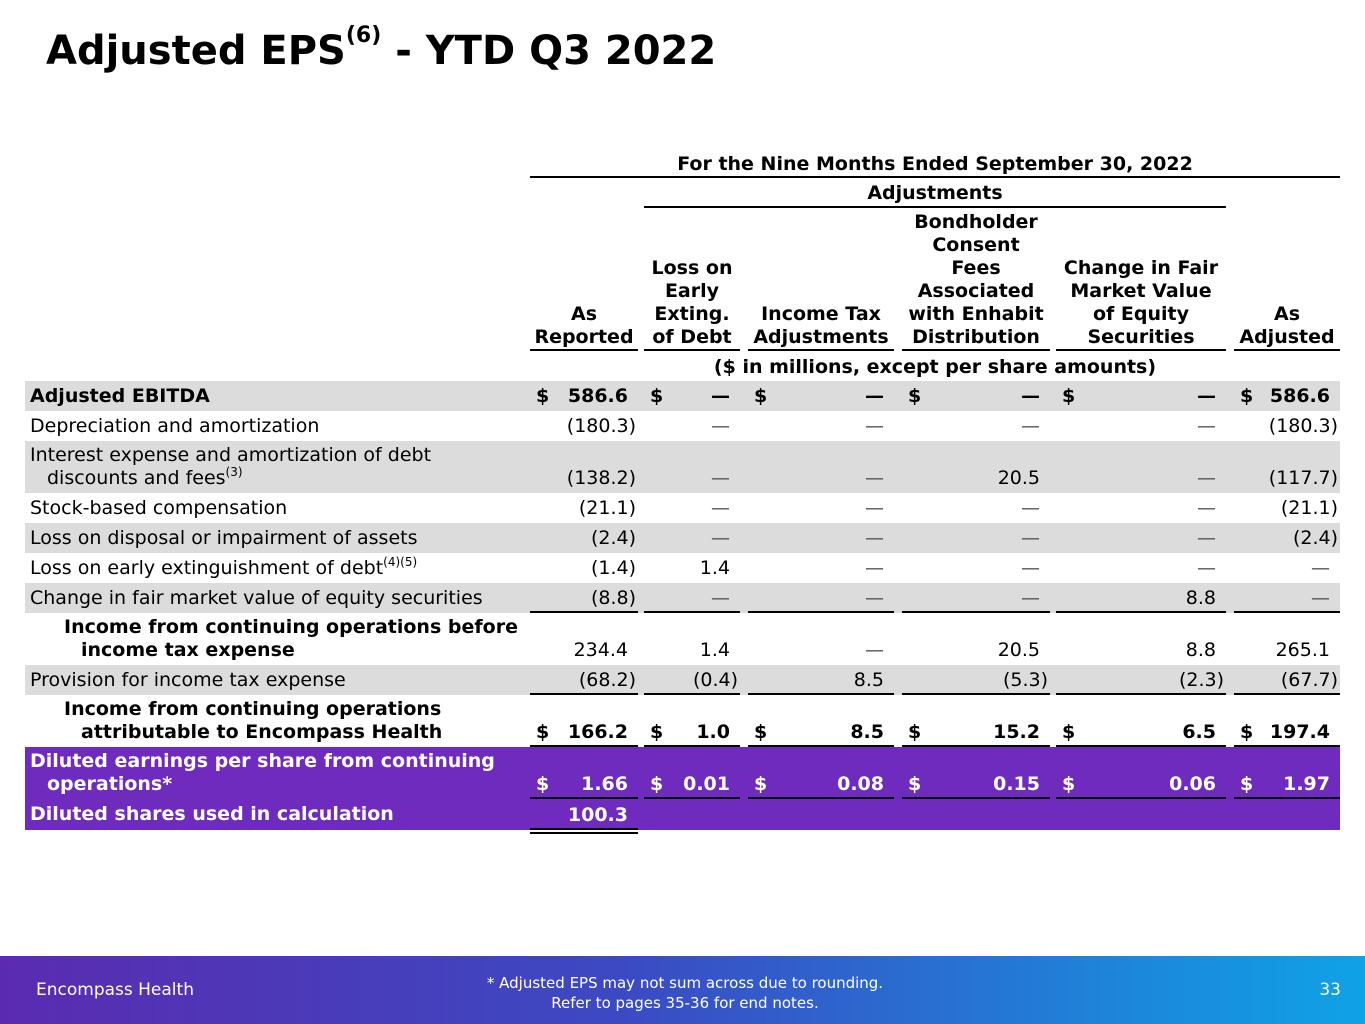 The image size is (1365, 1024). I want to click on table-row: Provision for income tax expense, so click(682, 680).